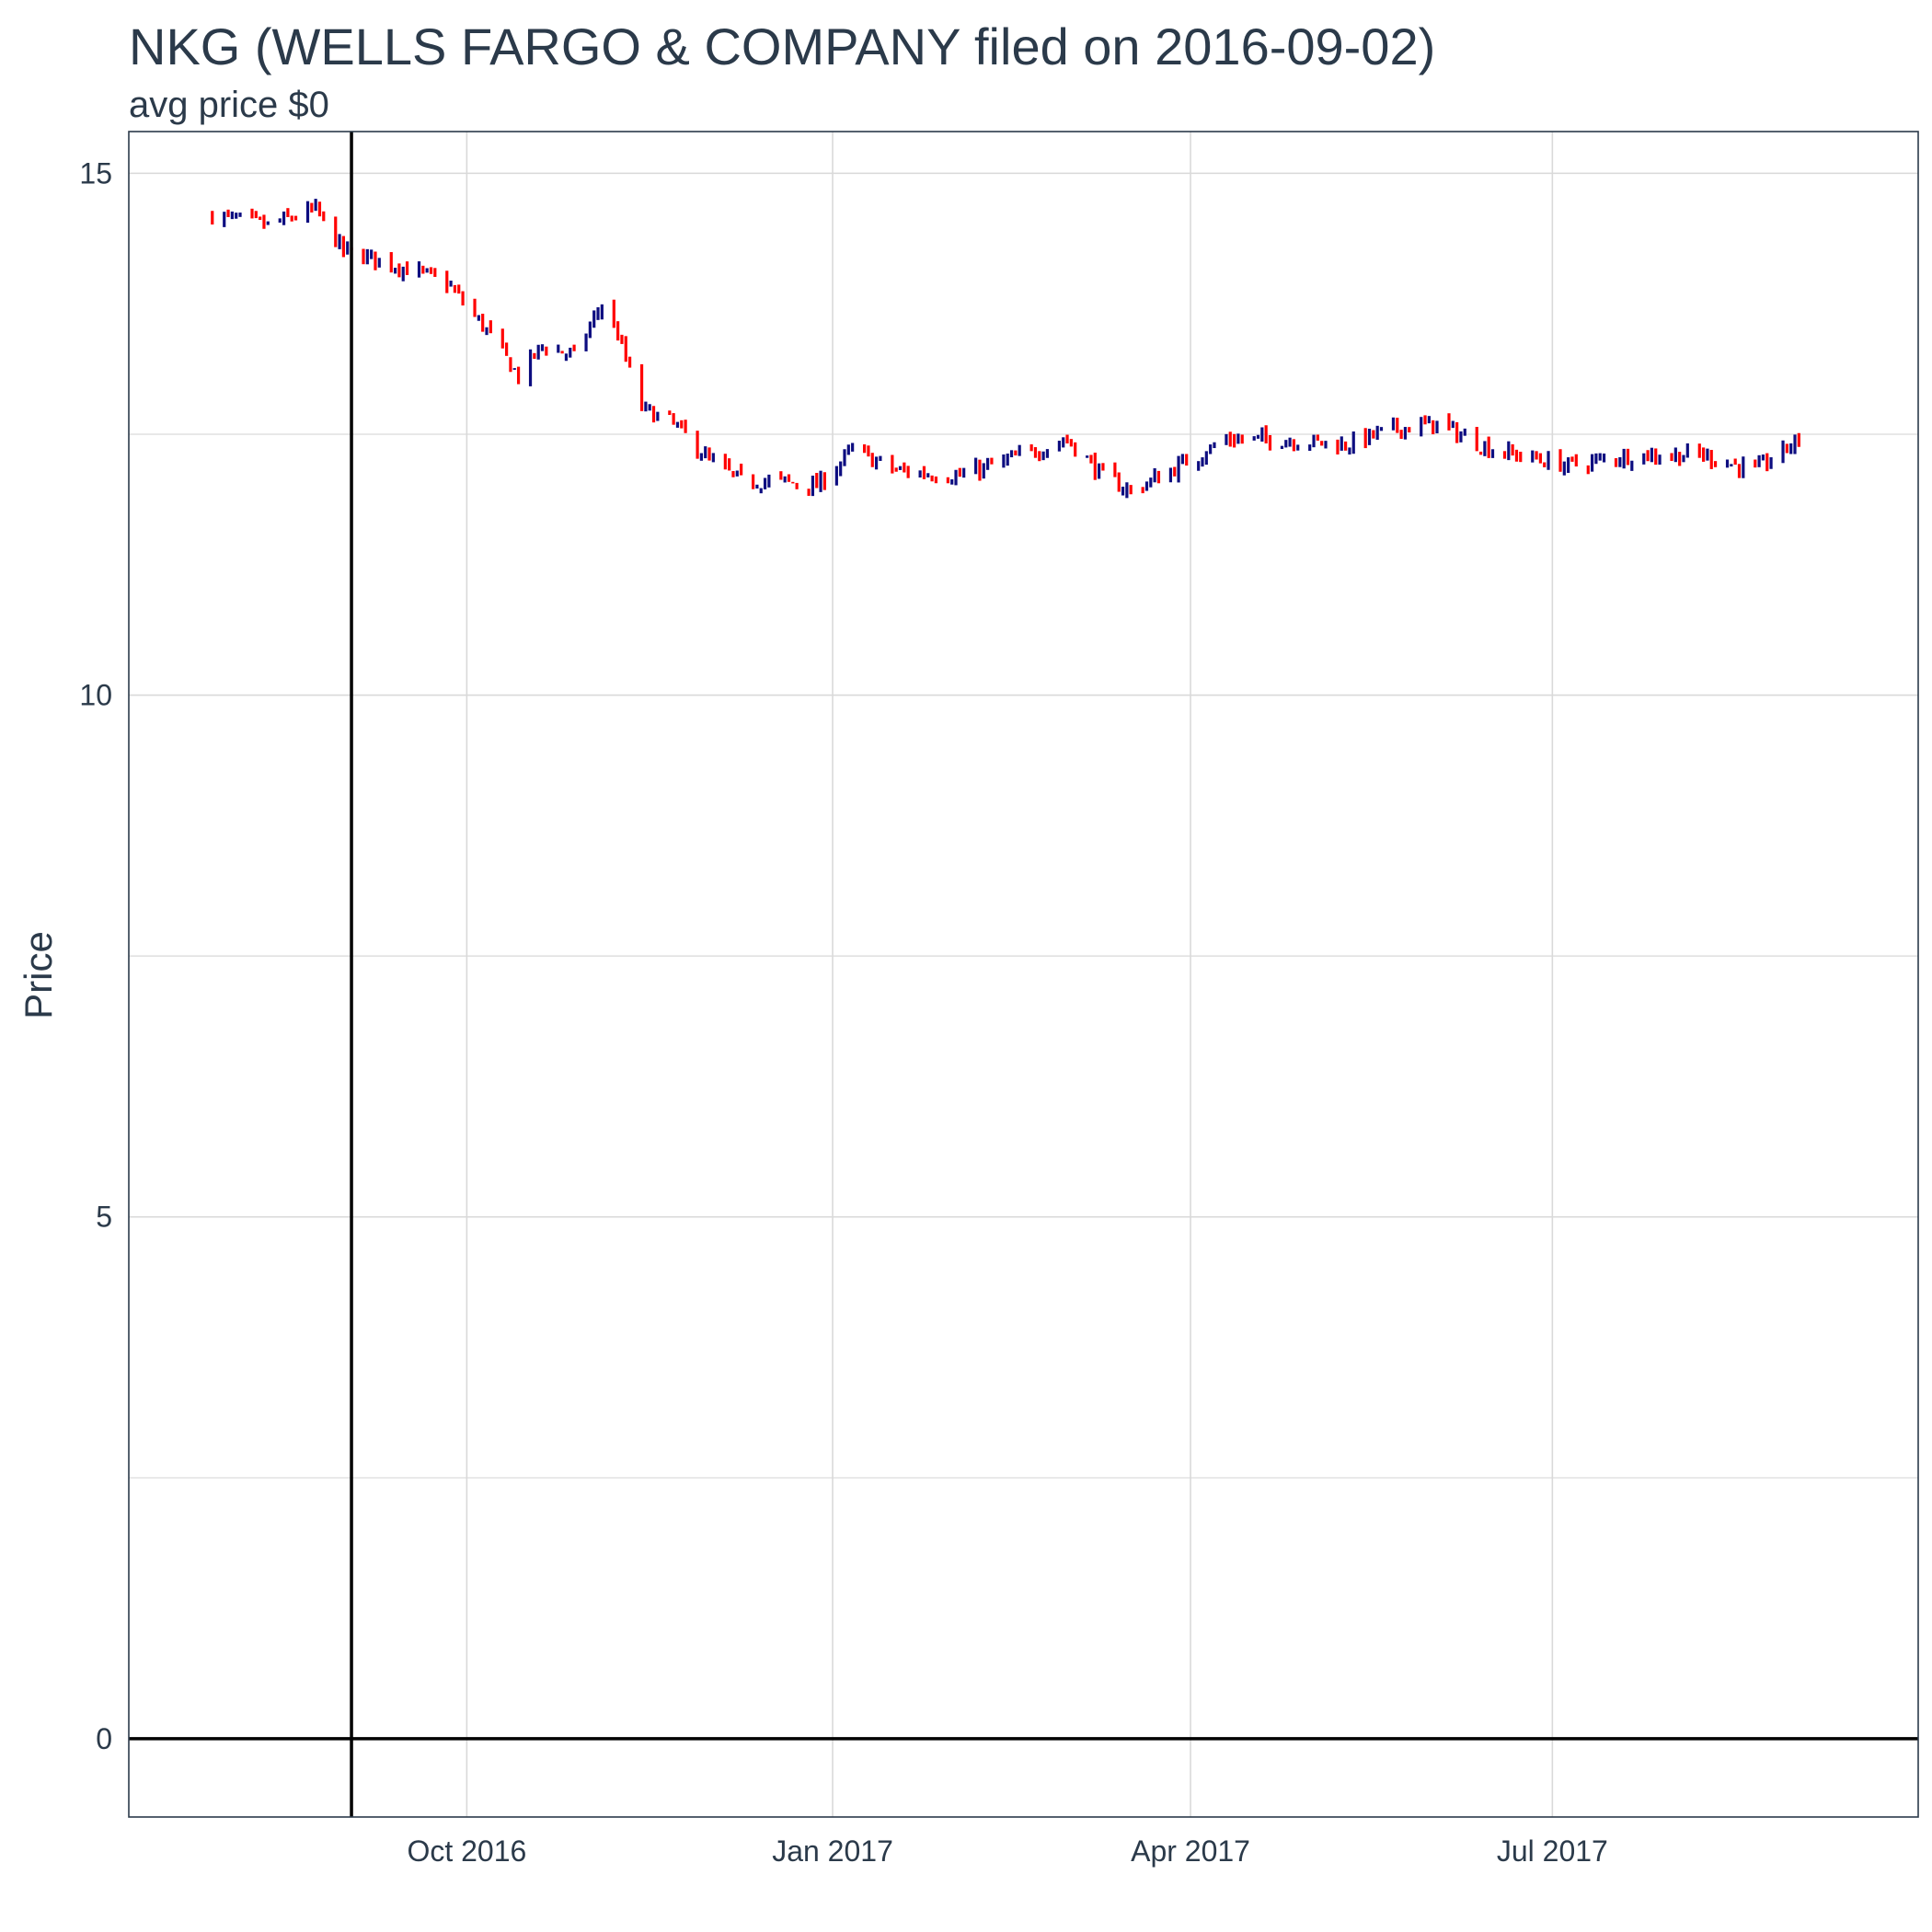  Describe the element at coordinates (1552, 1851) in the screenshot. I see `x-tick-label: Jul 2017` at that location.